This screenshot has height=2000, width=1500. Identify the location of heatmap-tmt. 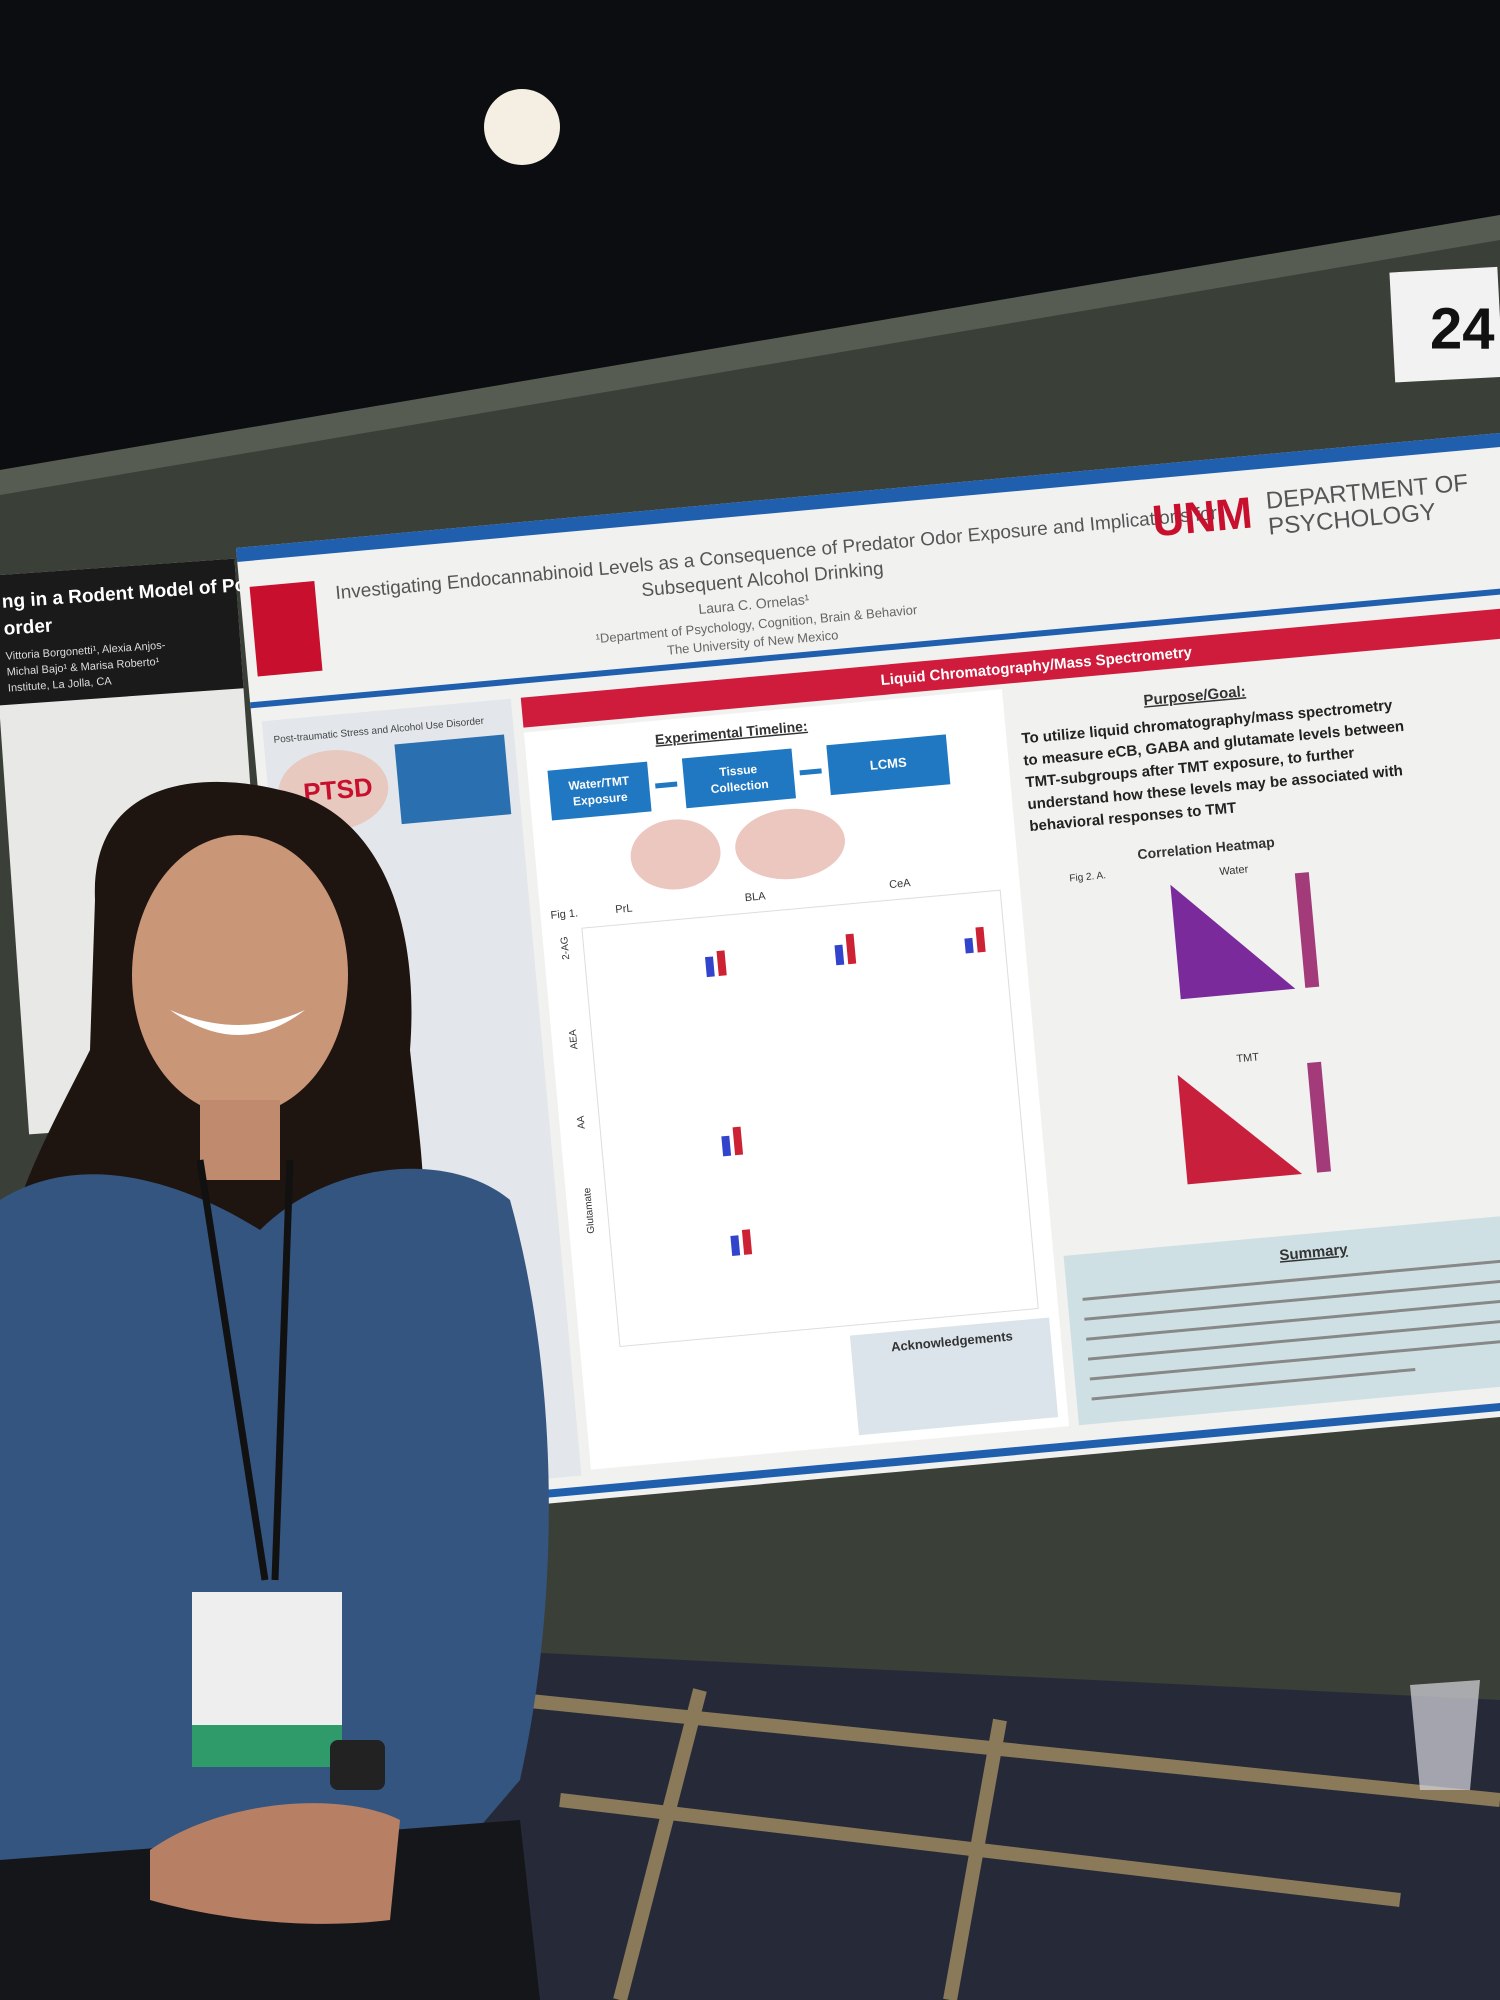
(1240, 1129).